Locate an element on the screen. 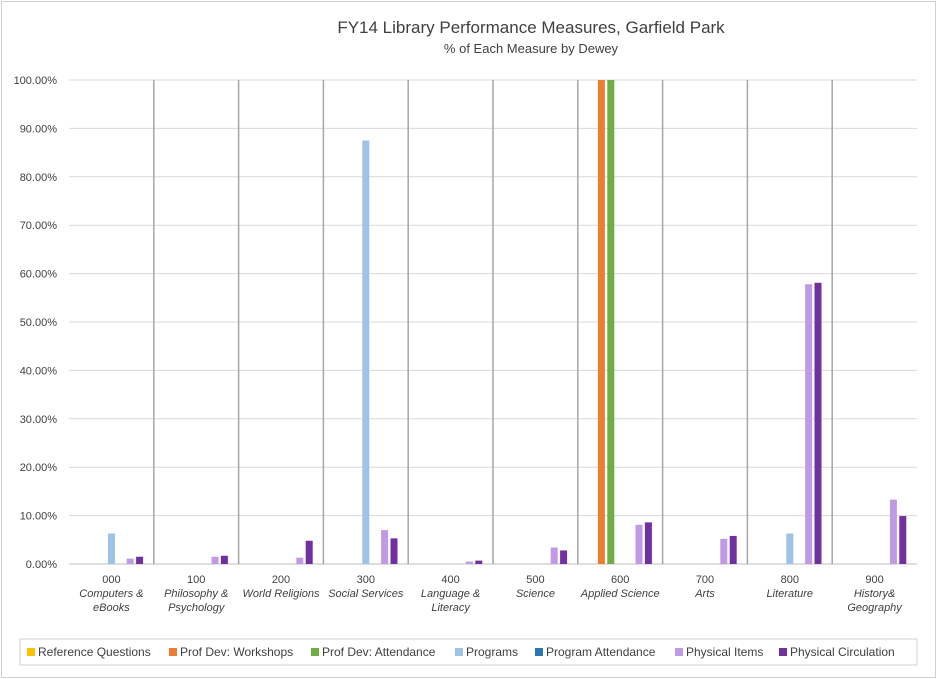 The height and width of the screenshot is (679, 937). x-category-label: 600 Applied Science is located at coordinates (620, 587).